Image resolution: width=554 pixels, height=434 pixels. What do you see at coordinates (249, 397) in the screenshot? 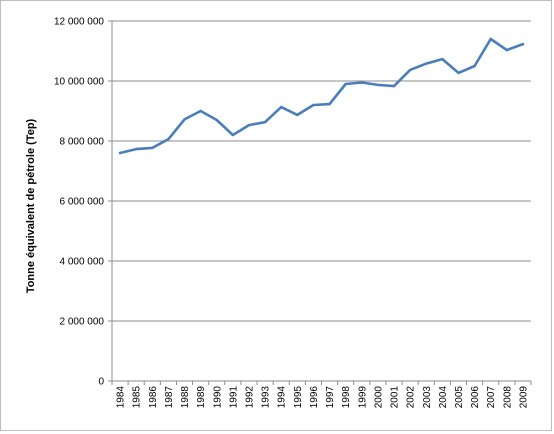
I see `x-tick-label: 1992` at bounding box center [249, 397].